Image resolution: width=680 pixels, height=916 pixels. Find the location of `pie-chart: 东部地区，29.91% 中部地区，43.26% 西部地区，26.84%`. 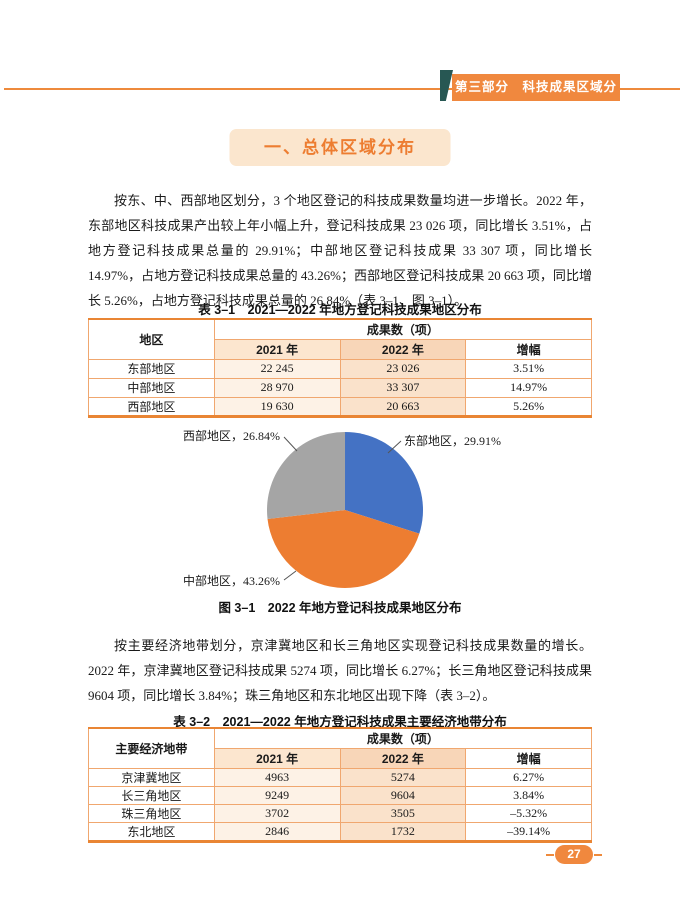

pie-chart: 东部地区，29.91% 中部地区，43.26% 西部地区，26.84% is located at coordinates (342, 508).